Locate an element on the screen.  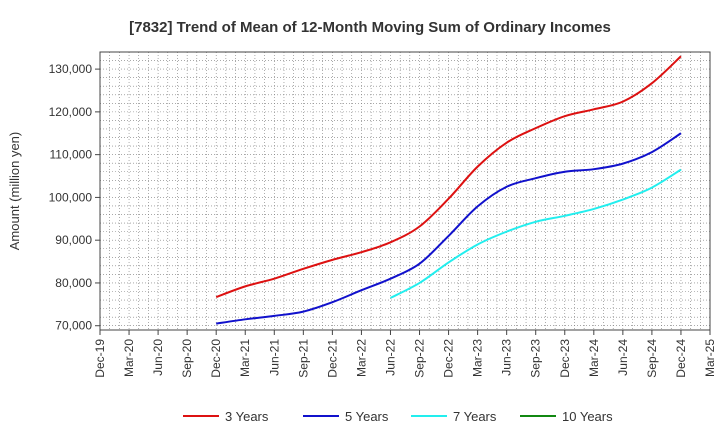
y-tick-label: 70,000 is located at coordinates (73, 326).